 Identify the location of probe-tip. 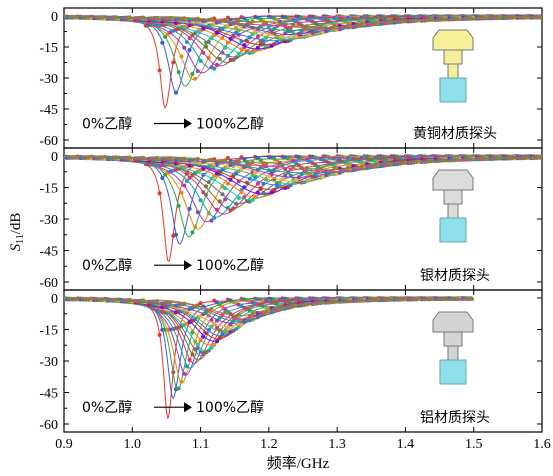
(453, 90).